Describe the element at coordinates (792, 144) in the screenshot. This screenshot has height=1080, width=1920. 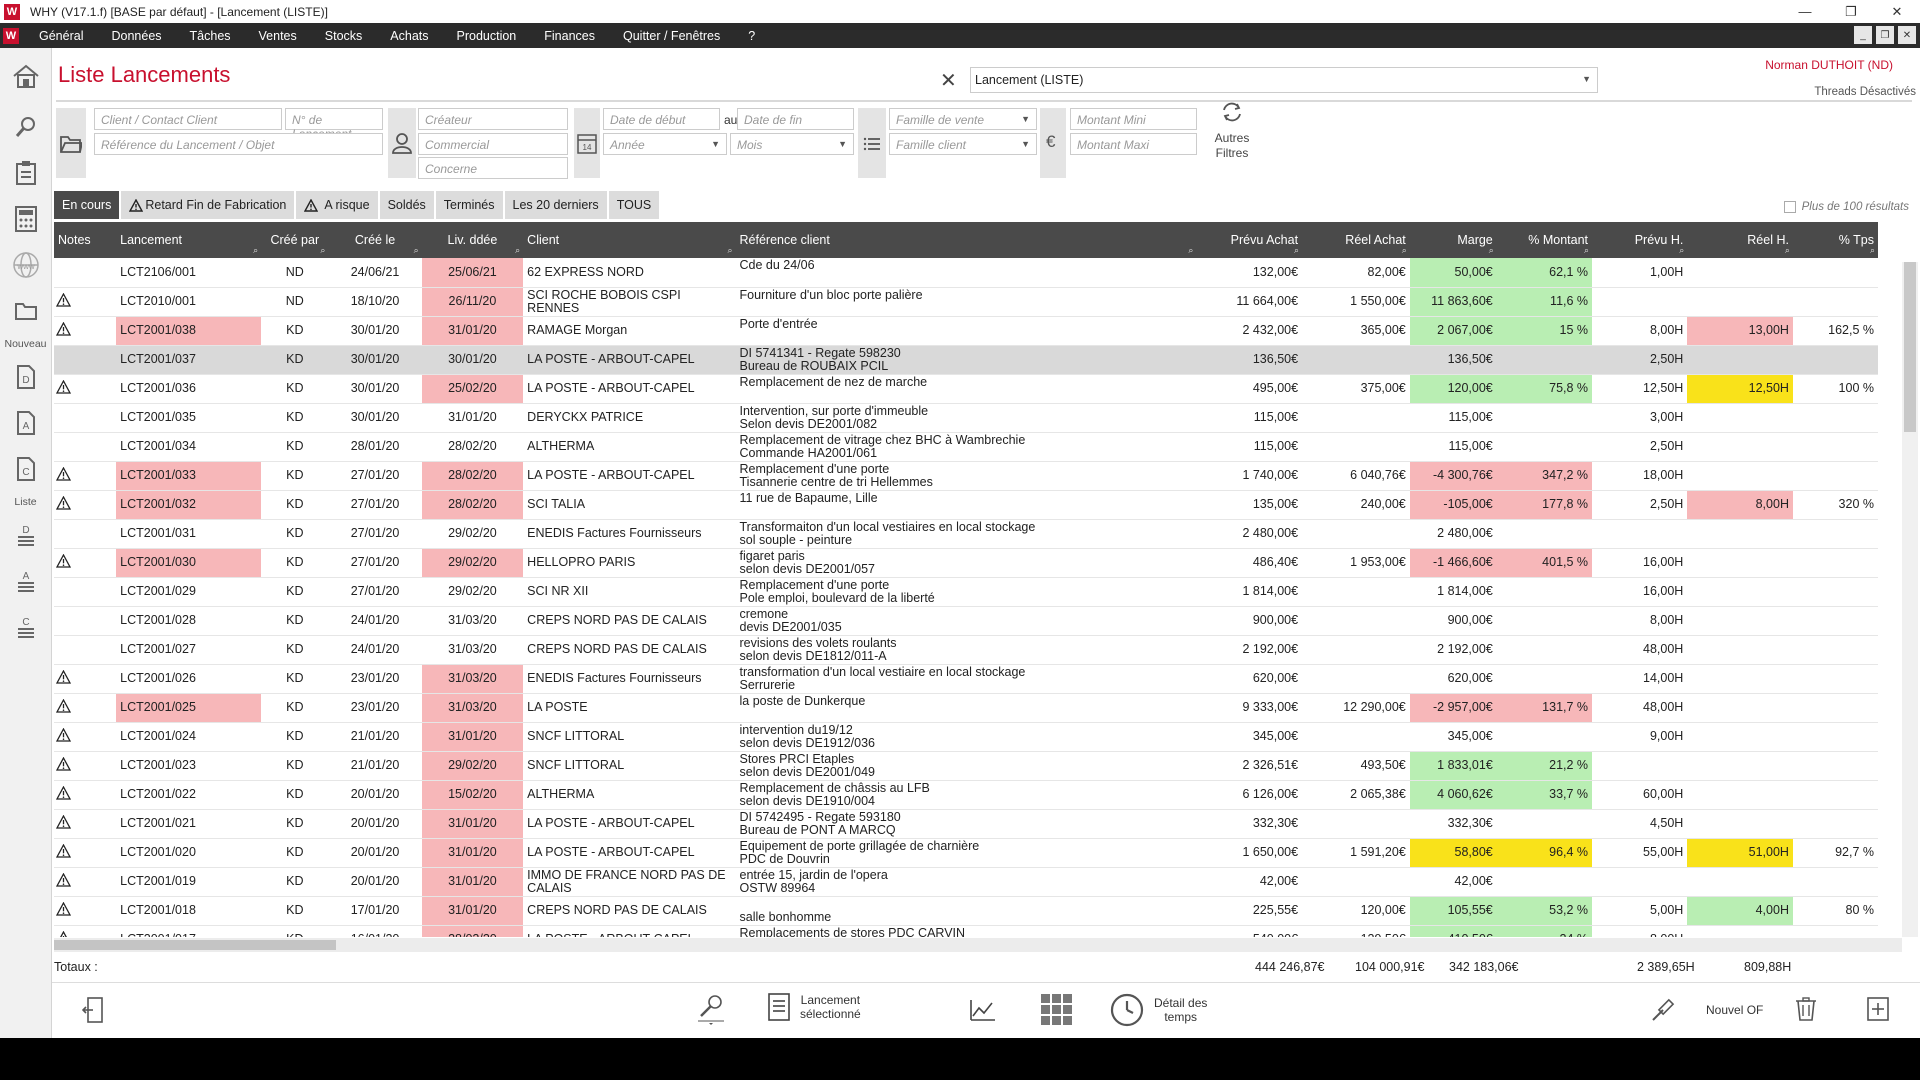
I see `mois-select: Mois ▼` at that location.